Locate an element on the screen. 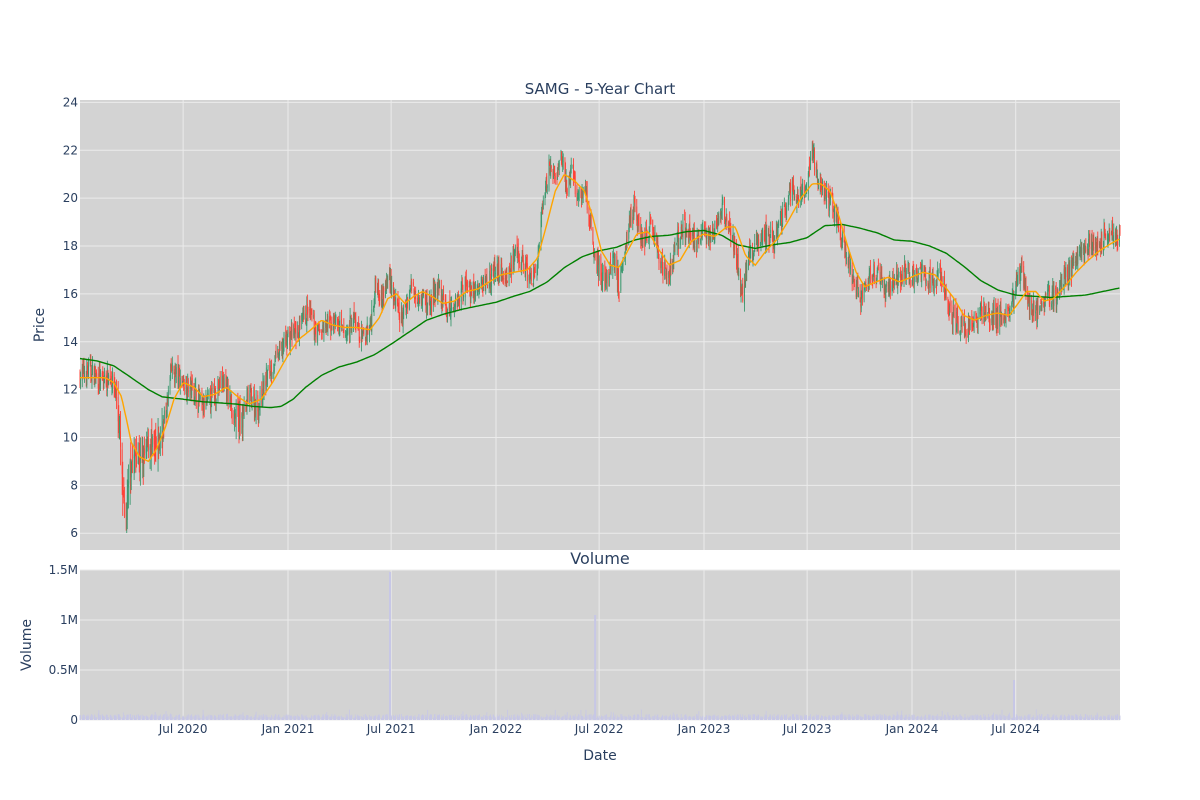 The width and height of the screenshot is (1200, 800). volume-spike-bar is located at coordinates (595, 667).